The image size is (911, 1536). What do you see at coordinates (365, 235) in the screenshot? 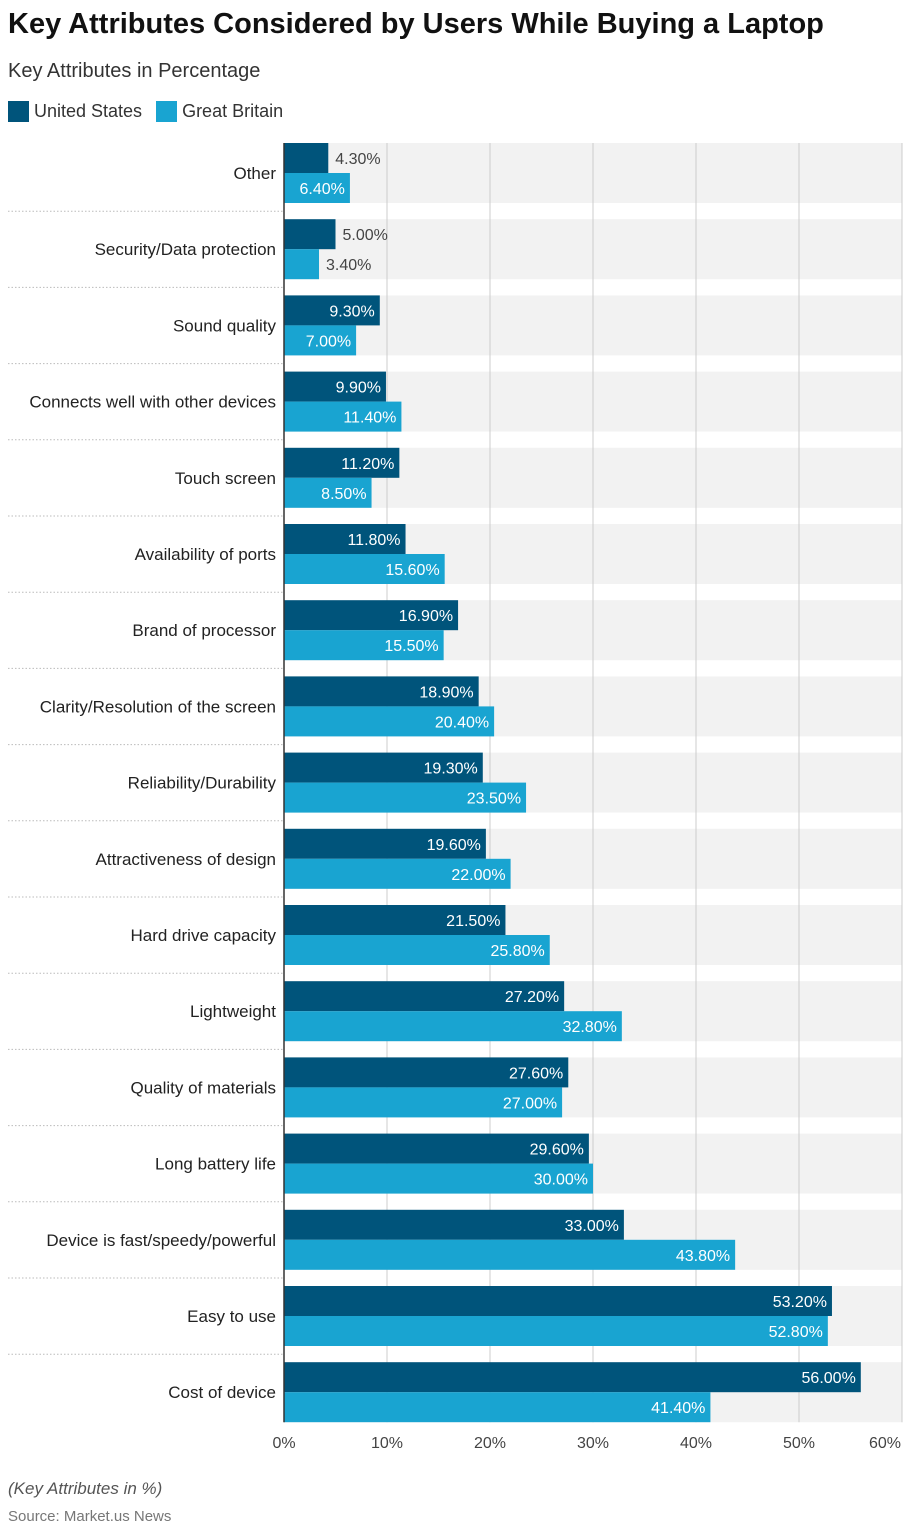
I see `data-label: 5.00%` at bounding box center [365, 235].